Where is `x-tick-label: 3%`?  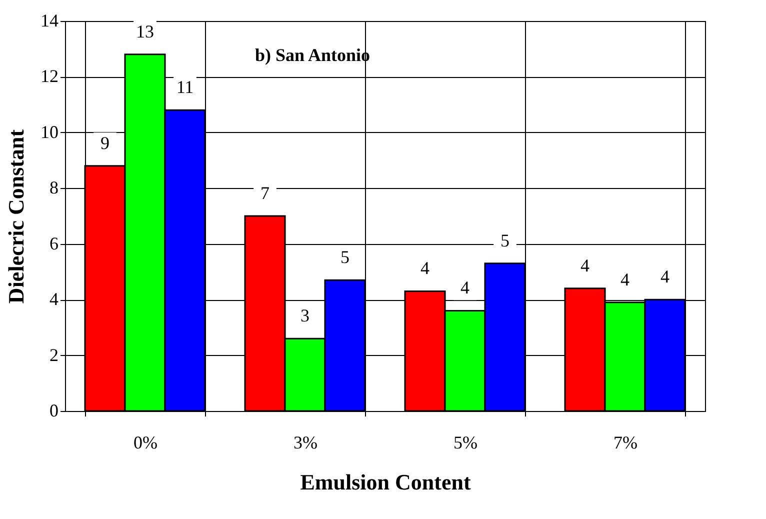
x-tick-label: 3% is located at coordinates (306, 442).